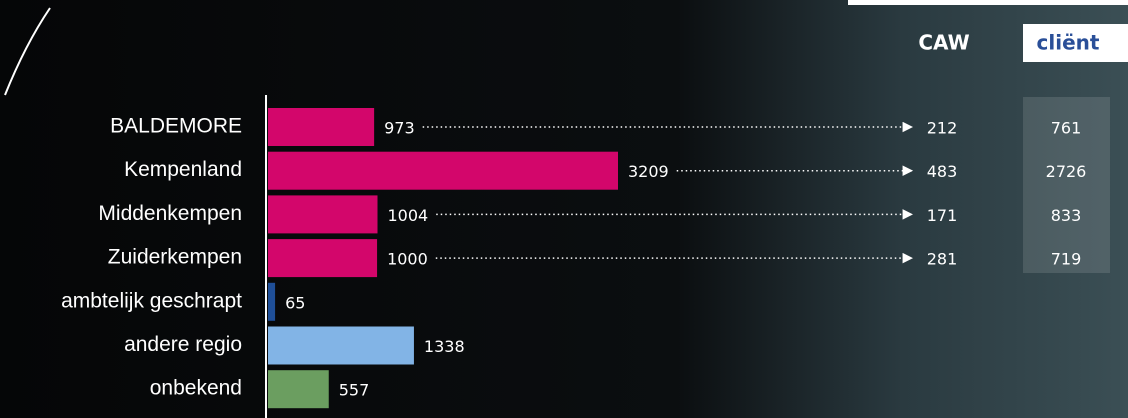 Image resolution: width=1128 pixels, height=418 pixels. I want to click on caw-value: 171, so click(942, 215).